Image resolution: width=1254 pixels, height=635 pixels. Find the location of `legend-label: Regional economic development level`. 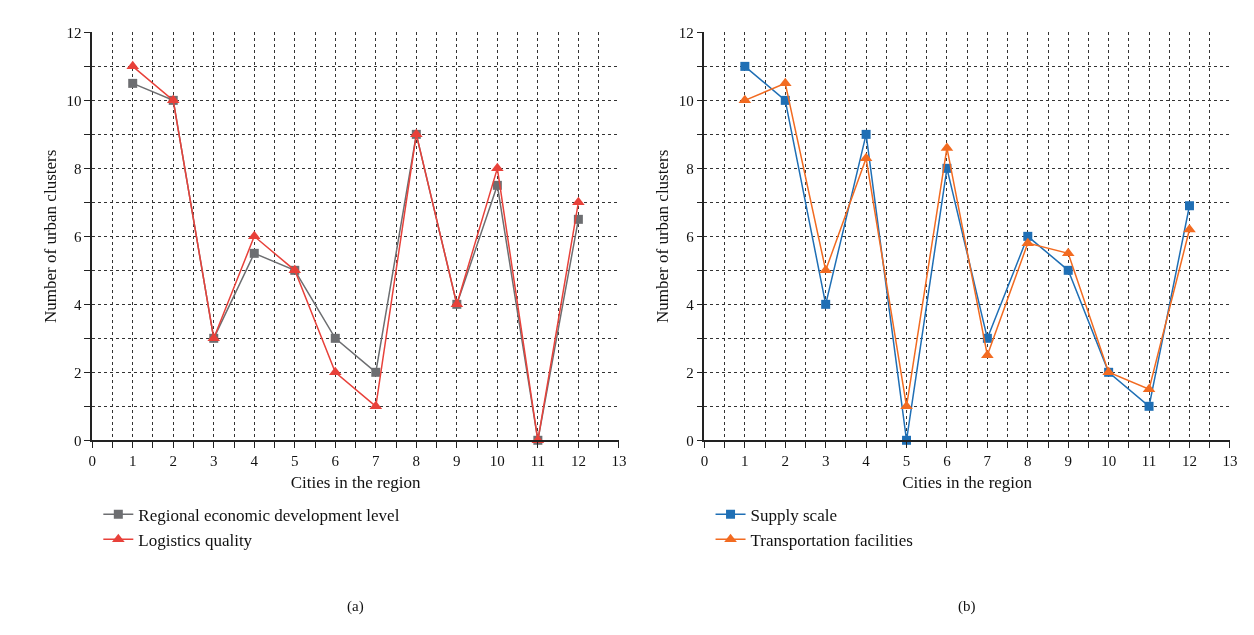

legend-label: Regional economic development level is located at coordinates (269, 515).